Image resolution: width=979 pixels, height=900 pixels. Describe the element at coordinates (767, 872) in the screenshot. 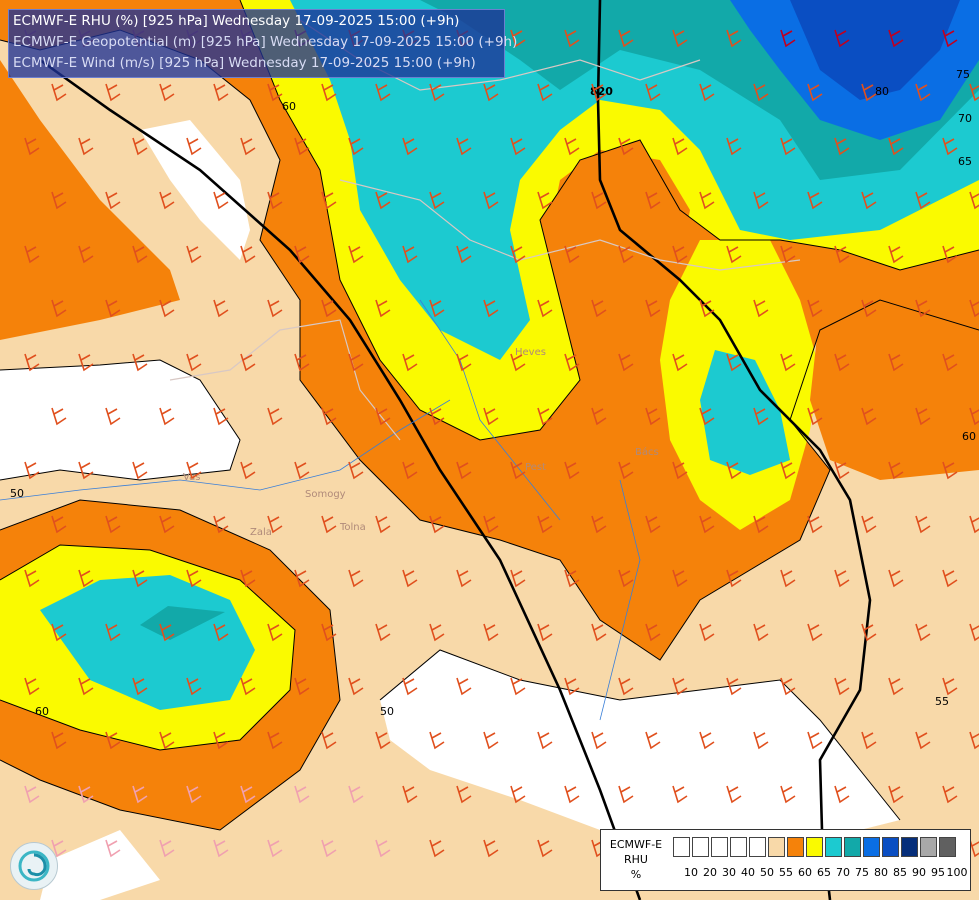

I see `legend-tick: 50` at that location.